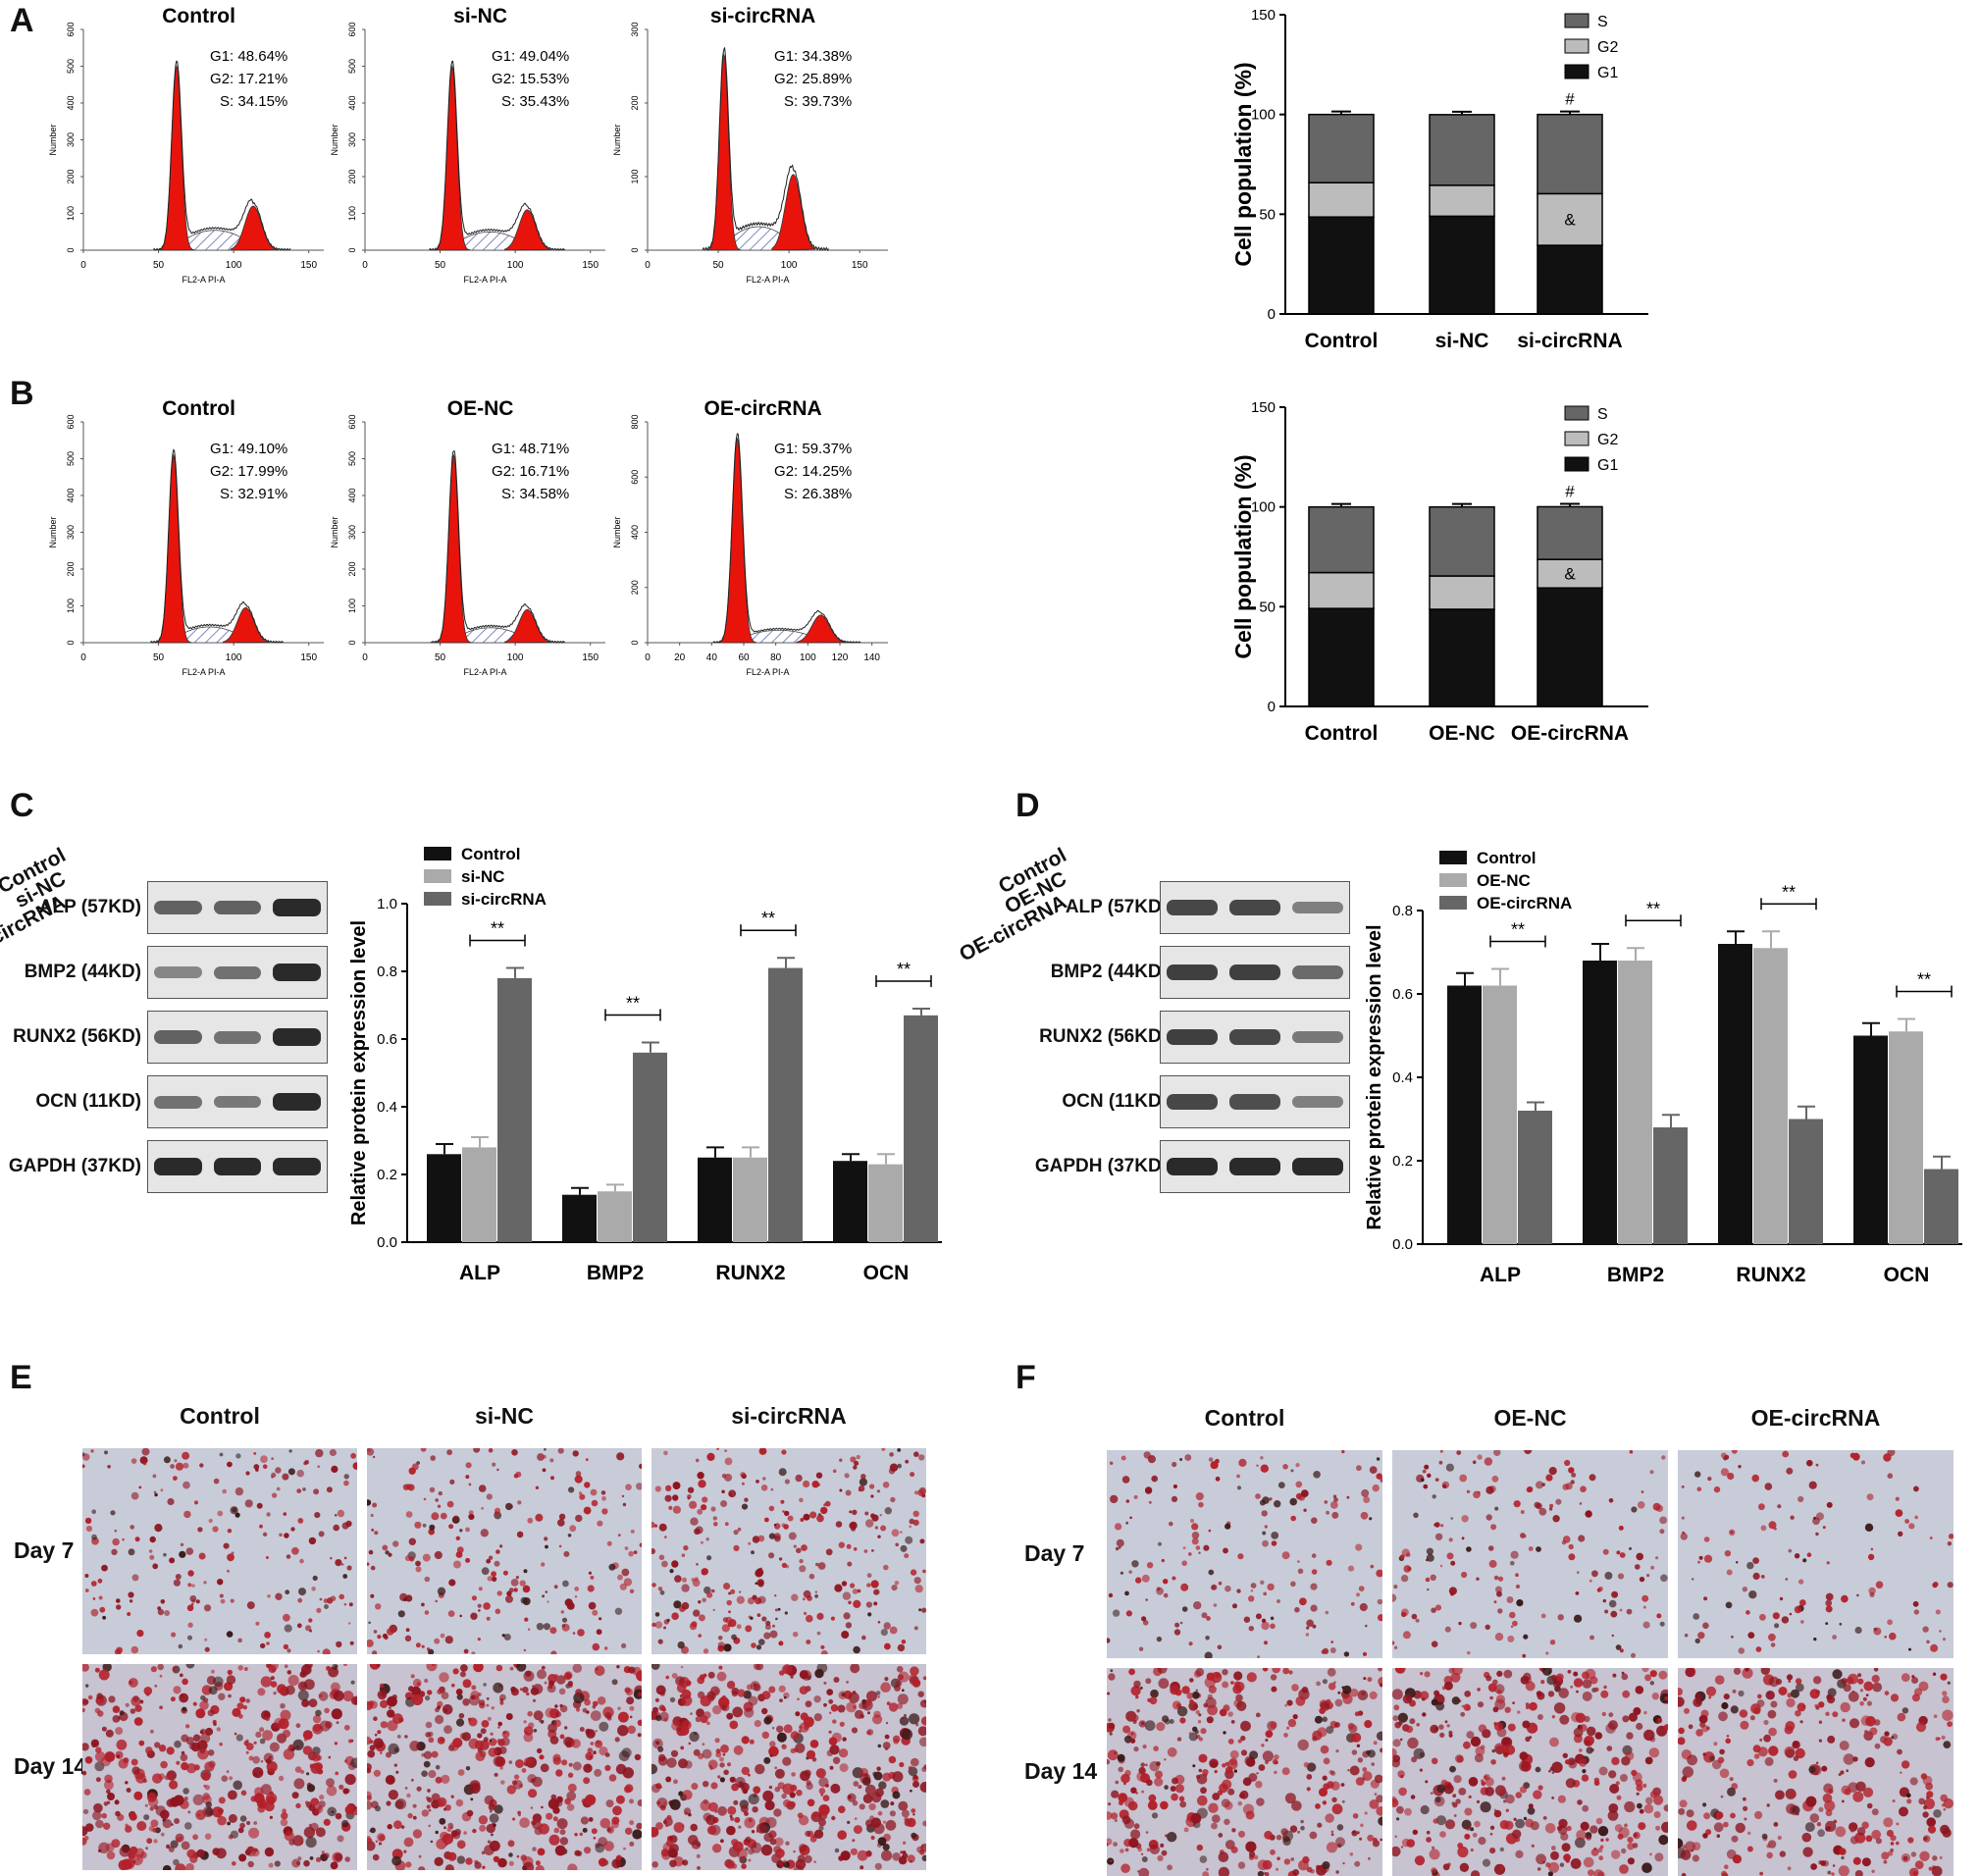 This screenshot has width=1980, height=1876. Describe the element at coordinates (480, 408) in the screenshot. I see `flow-title: OE-NC` at that location.